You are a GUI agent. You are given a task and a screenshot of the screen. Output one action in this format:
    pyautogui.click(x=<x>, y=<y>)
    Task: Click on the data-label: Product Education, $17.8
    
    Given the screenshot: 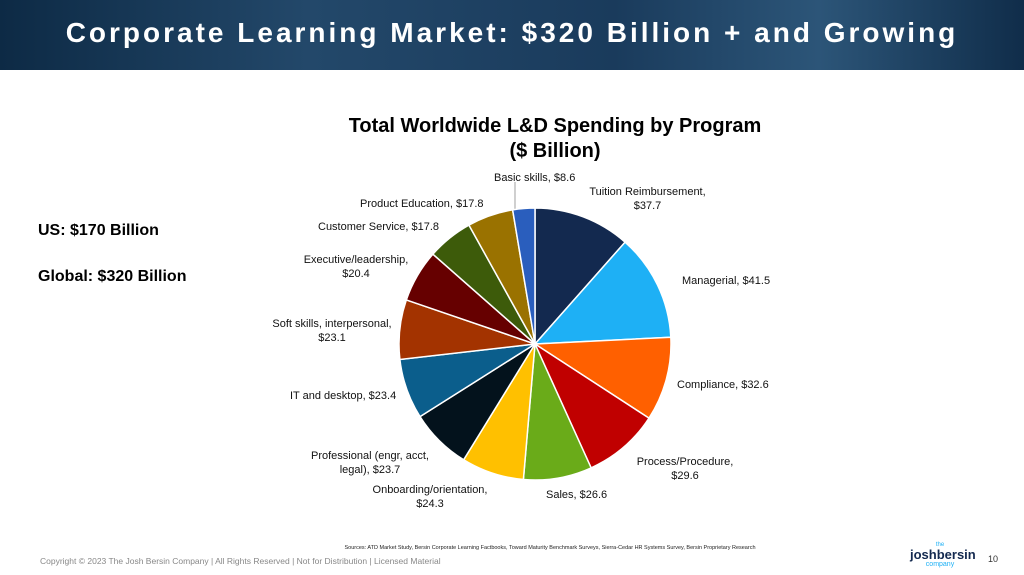 What is the action you would take?
    pyautogui.click(x=422, y=204)
    